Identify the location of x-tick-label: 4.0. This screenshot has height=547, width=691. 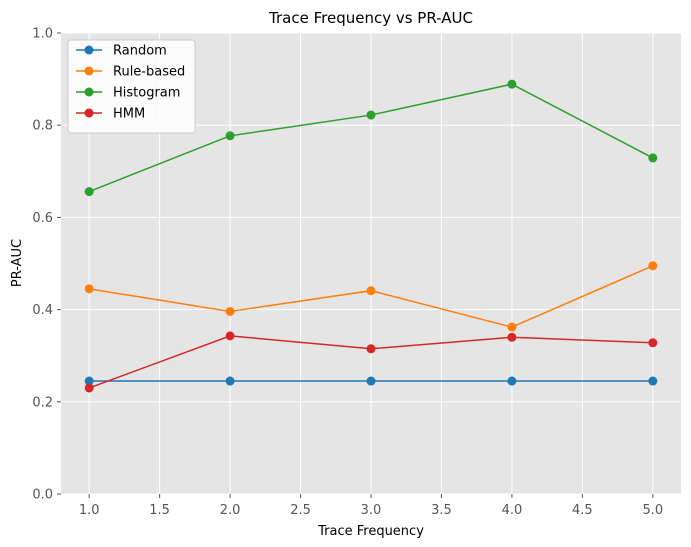
(512, 510).